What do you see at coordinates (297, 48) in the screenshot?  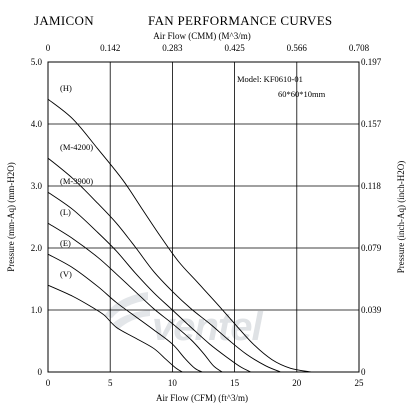 I see `x-tick-label-top: 0.566` at bounding box center [297, 48].